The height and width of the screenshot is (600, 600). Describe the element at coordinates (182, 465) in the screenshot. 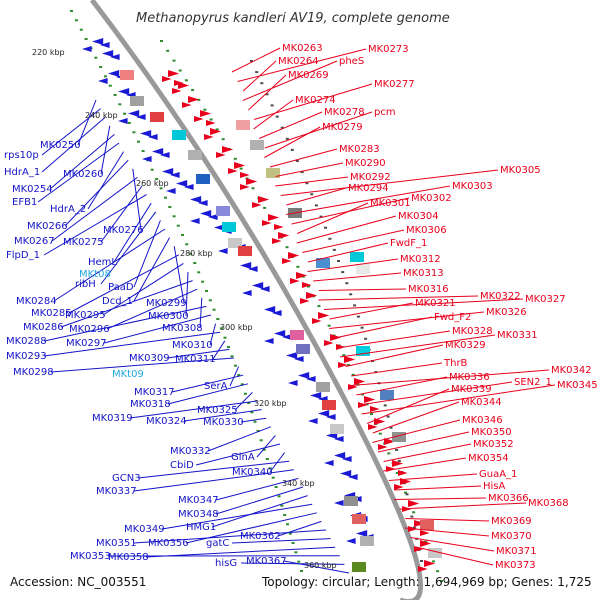

I see `gene-label-left: CbiD` at that location.